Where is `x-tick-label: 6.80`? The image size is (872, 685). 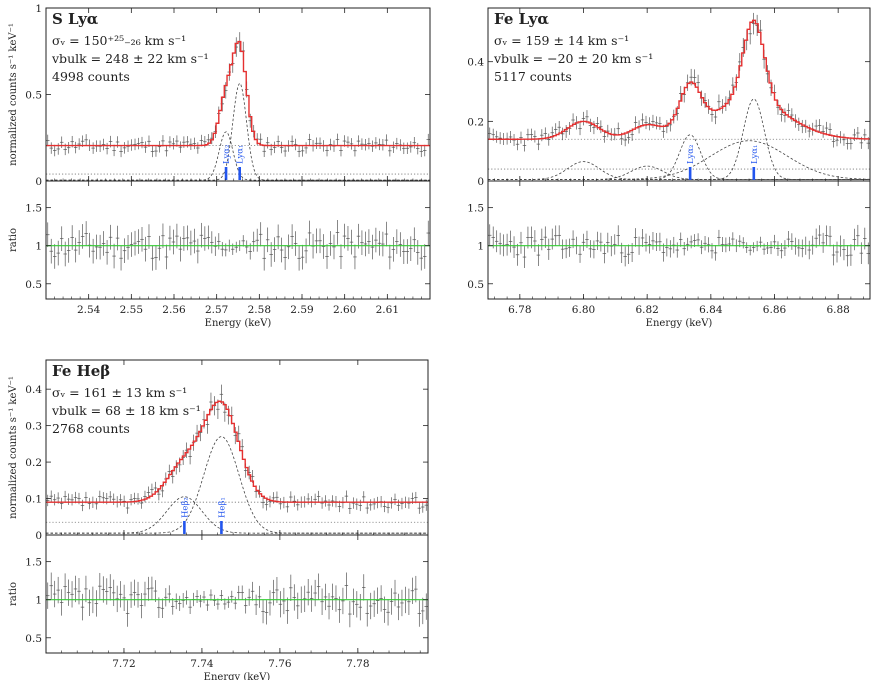
x-tick-label: 6.80 is located at coordinates (583, 310).